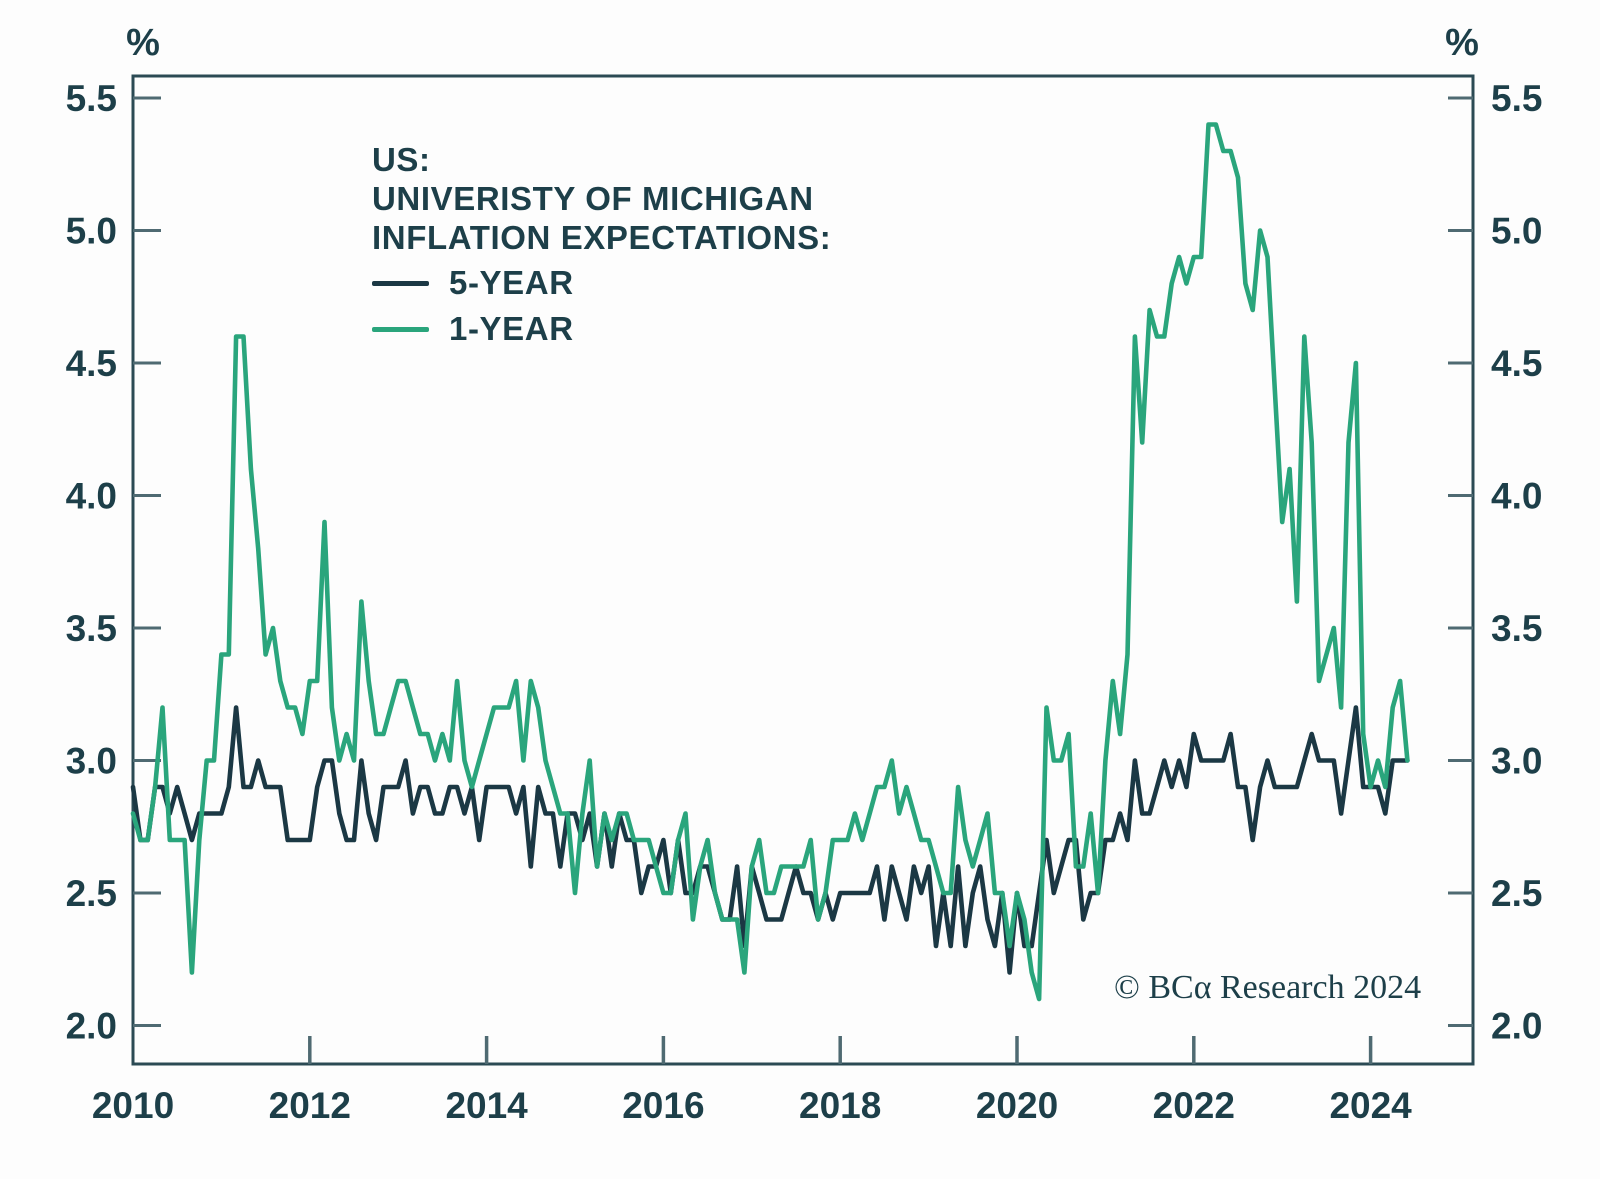  I want to click on 1-year-line-swatch, so click(400, 329).